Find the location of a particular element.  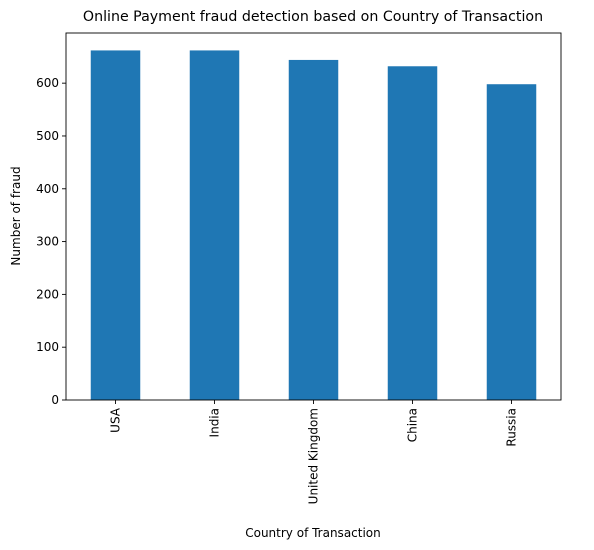

y-axis: 0 100 200 300 400 500 600 is located at coordinates (51, 241).